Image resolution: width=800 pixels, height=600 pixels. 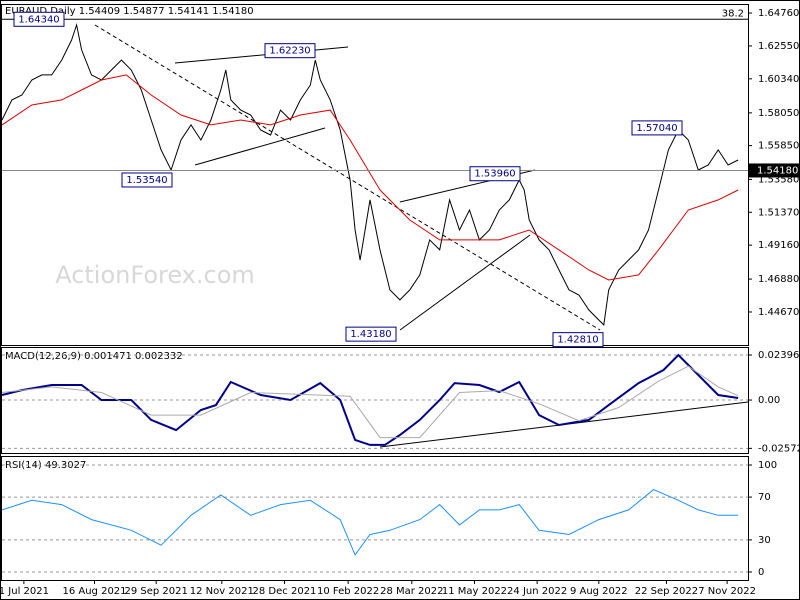 I want to click on x-tick-label: 12 Nov 2021, so click(x=222, y=591).